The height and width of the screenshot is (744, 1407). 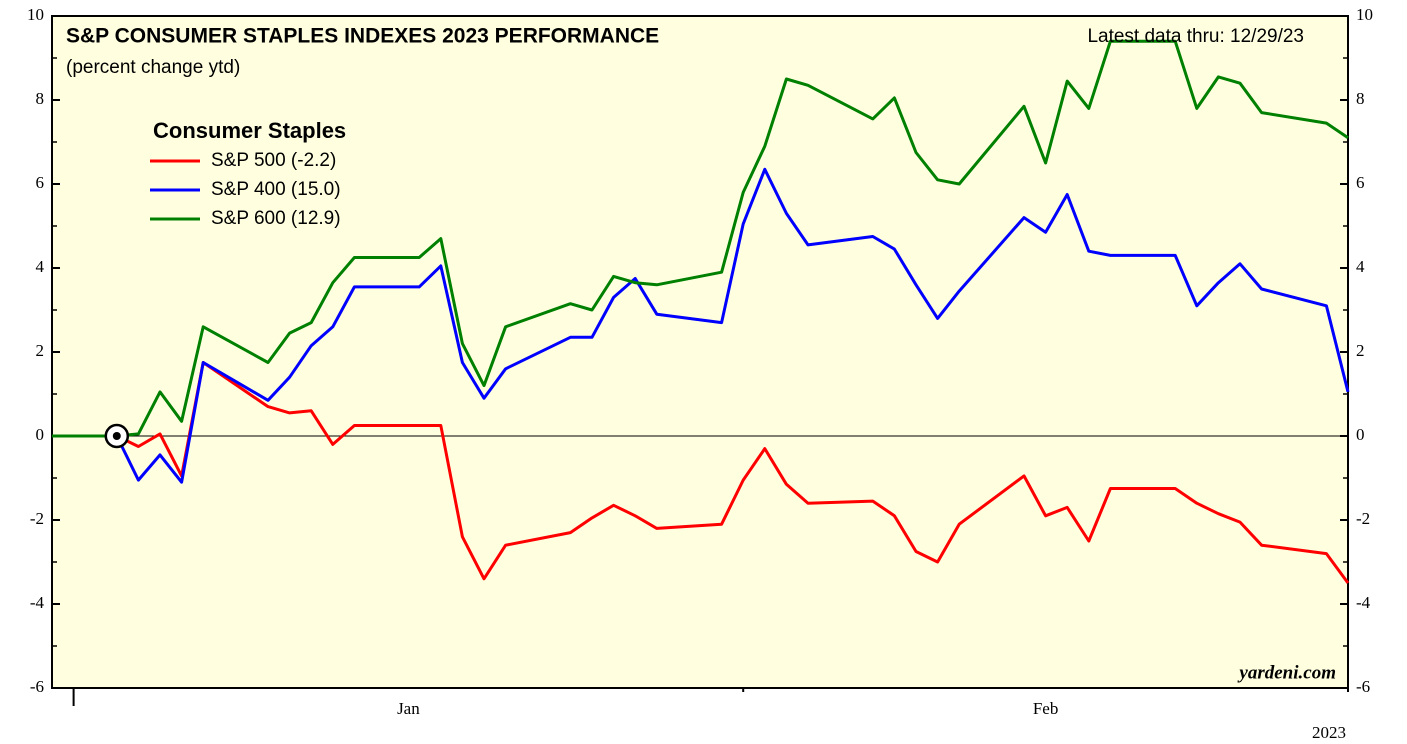 What do you see at coordinates (1286, 672) in the screenshot?
I see `source: yardeni.com` at bounding box center [1286, 672].